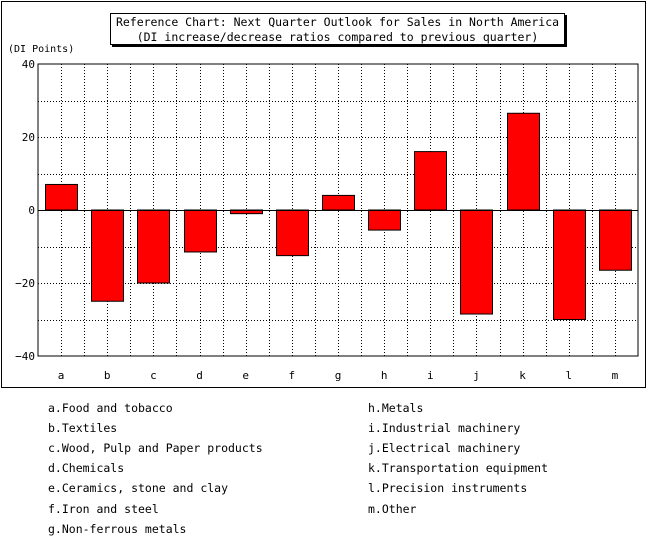 The height and width of the screenshot is (542, 649). What do you see at coordinates (107, 375) in the screenshot?
I see `x-tick-label: b` at bounding box center [107, 375].